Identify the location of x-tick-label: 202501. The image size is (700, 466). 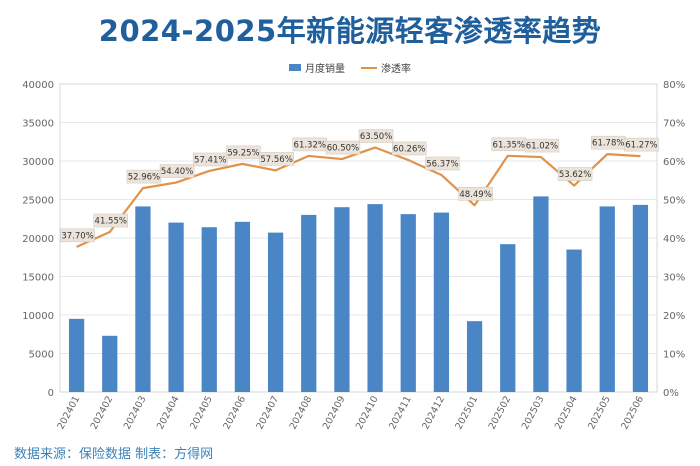
(466, 412).